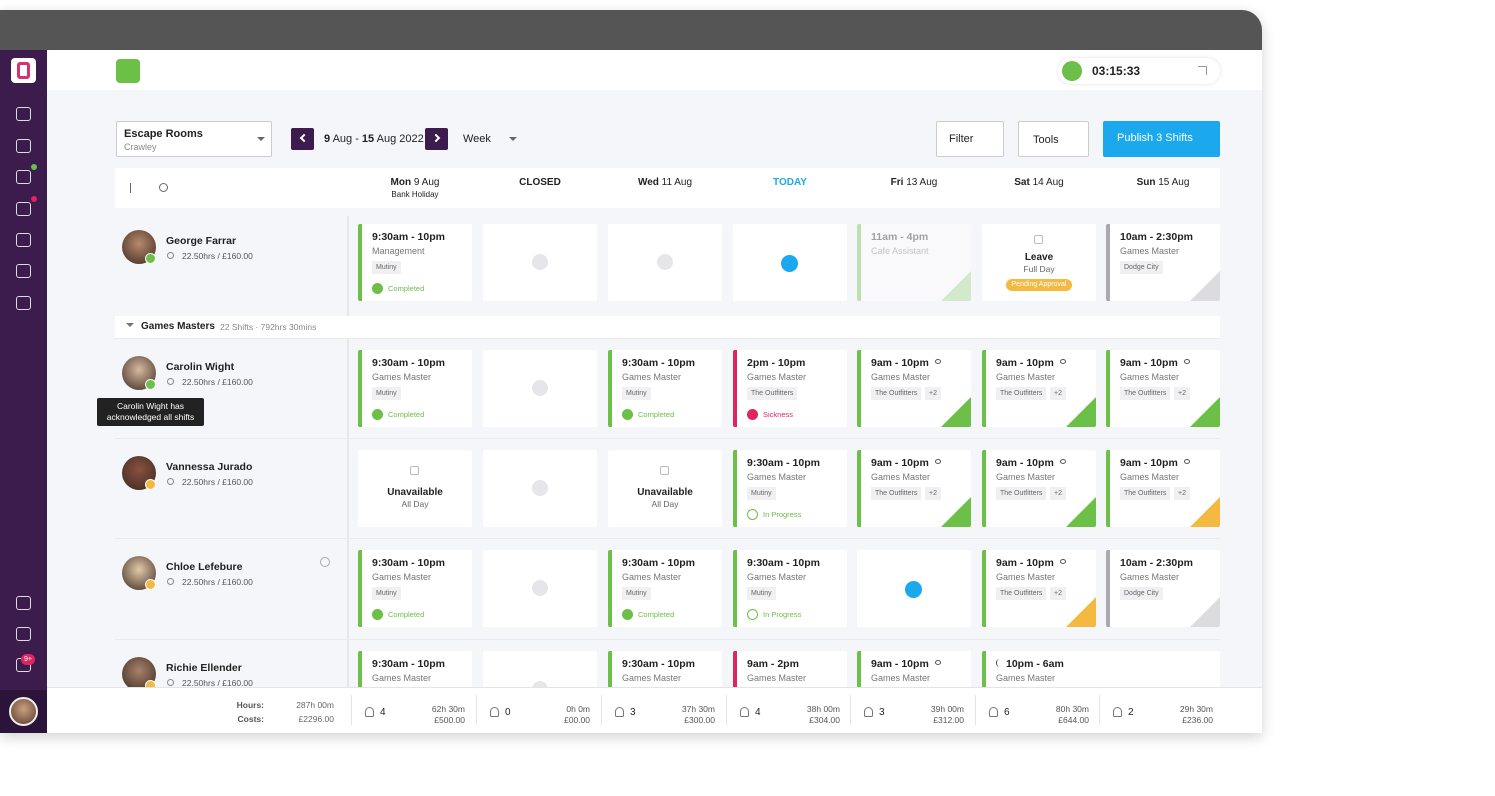 The image size is (1495, 796). Describe the element at coordinates (1117, 712) in the screenshot. I see `person-icon` at that location.